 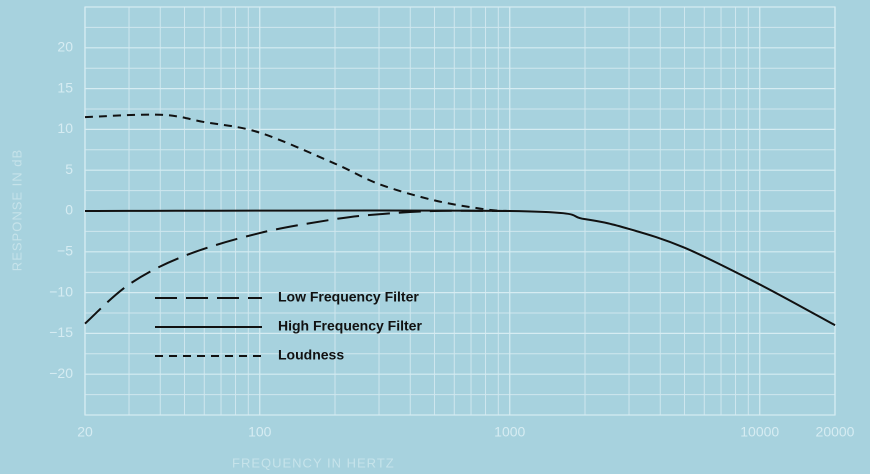 I want to click on y-tick-label: −5, so click(x=65, y=251).